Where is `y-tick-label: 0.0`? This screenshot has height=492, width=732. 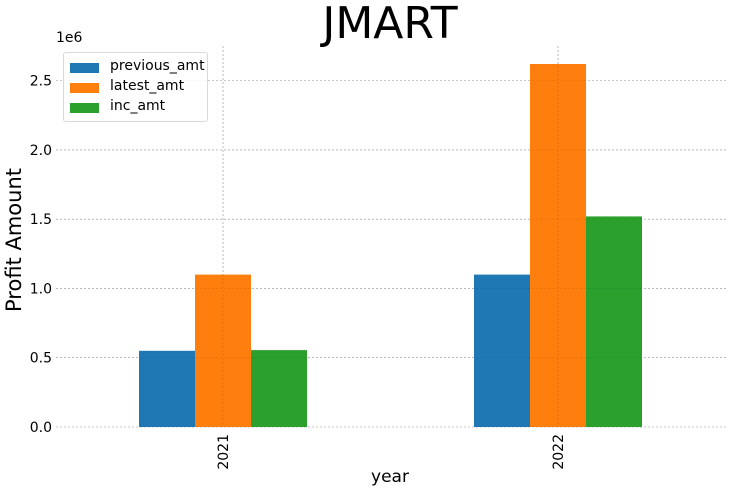
y-tick-label: 0.0 is located at coordinates (41, 428).